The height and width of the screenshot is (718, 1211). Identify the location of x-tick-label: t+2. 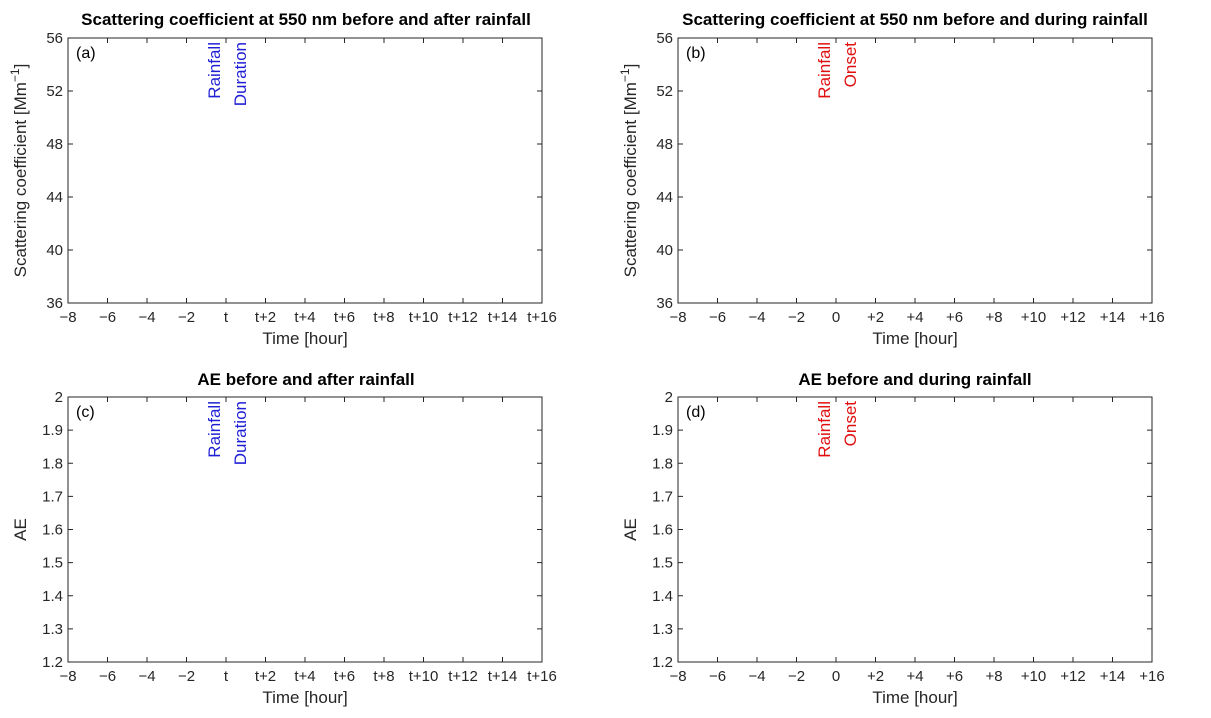
(265, 317).